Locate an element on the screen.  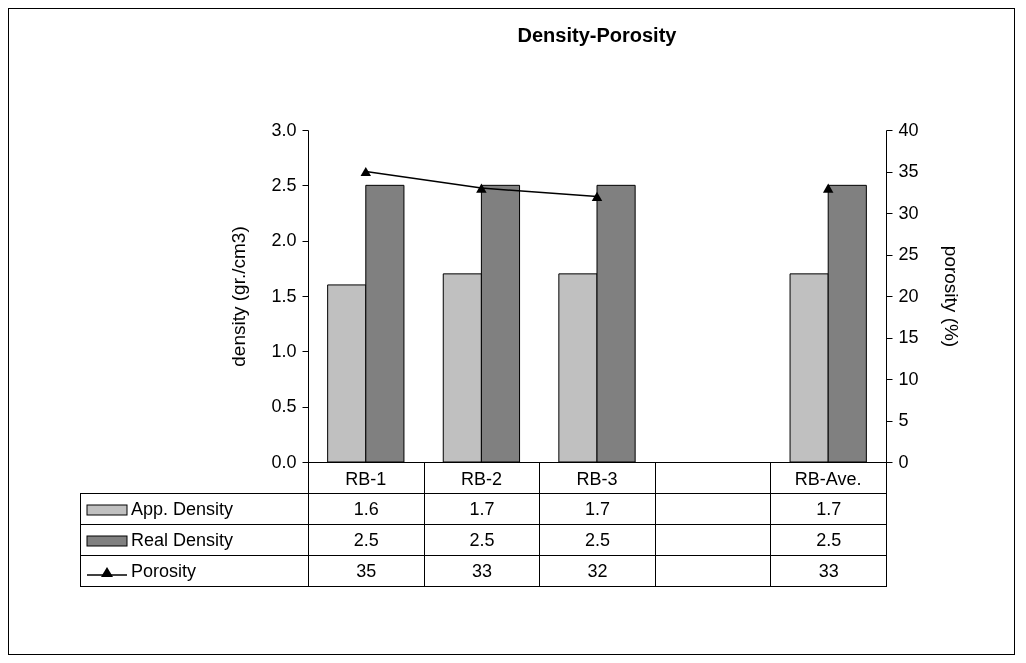
y-tick-label: 0.5 is located at coordinates (284, 406).